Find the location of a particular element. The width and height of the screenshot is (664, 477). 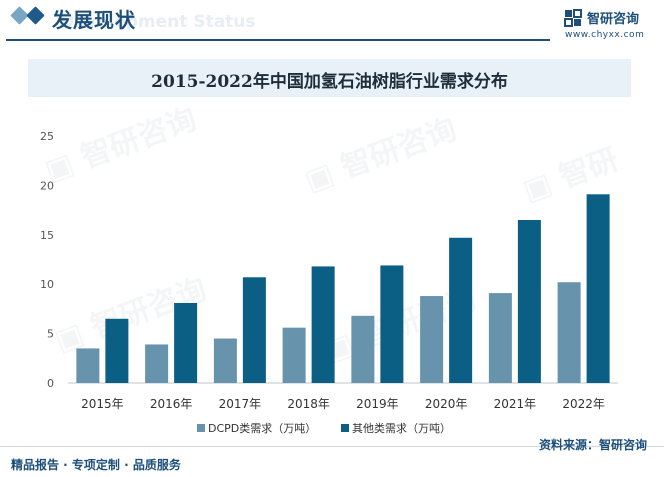

footer-slogan: 精品报告 · 专项定制 · 品质服务 is located at coordinates (96, 465).